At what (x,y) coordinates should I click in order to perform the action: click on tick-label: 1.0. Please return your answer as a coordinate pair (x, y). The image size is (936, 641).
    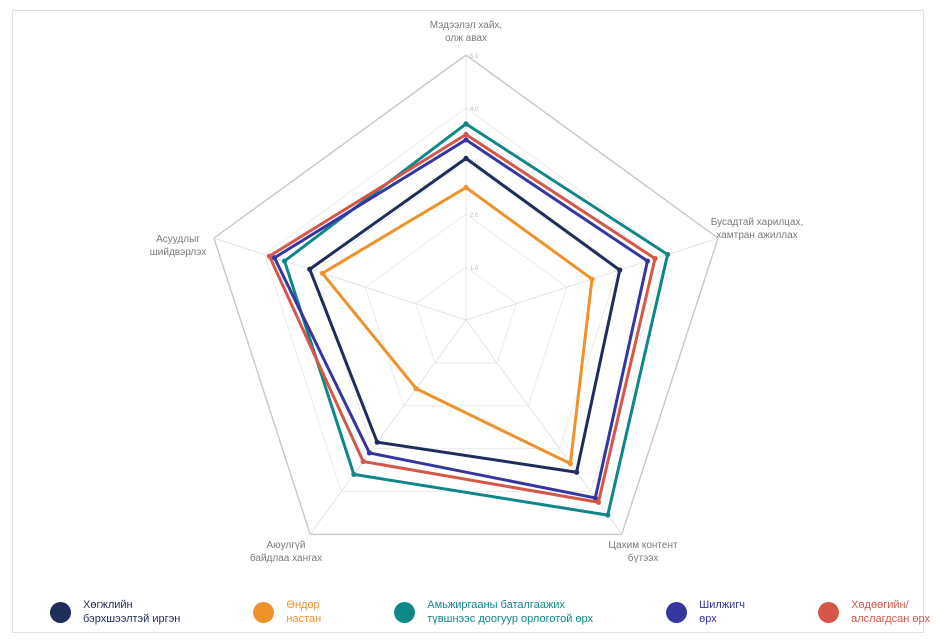
    Looking at the image, I should click on (474, 269).